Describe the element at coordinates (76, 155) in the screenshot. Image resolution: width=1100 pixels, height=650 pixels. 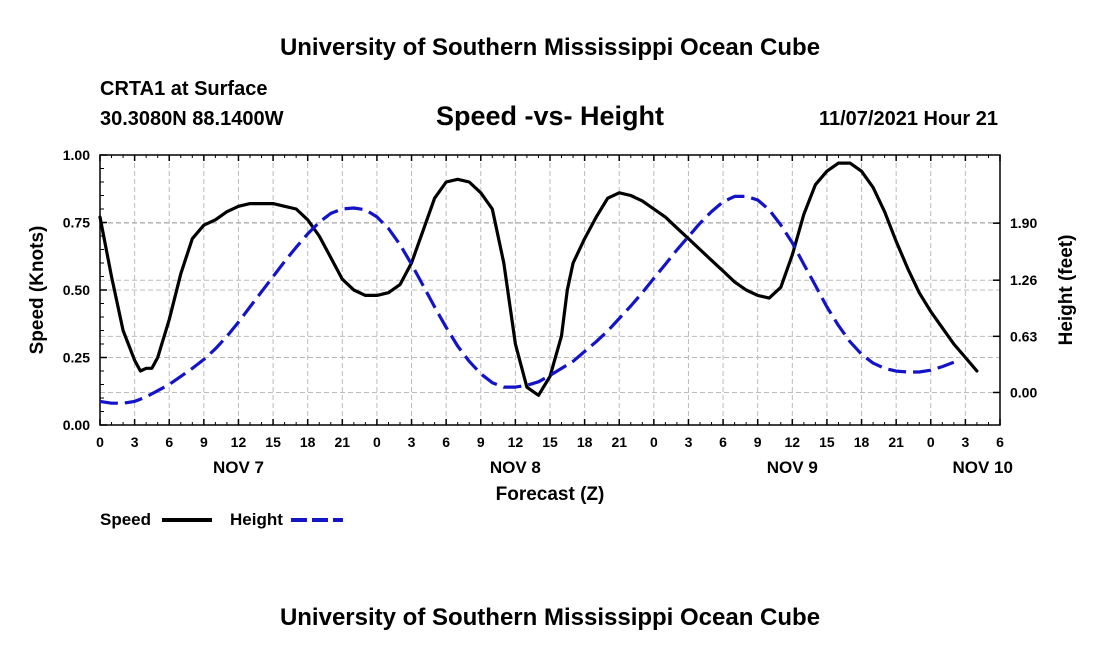
I see `y-left-tick-label: 1.00` at that location.